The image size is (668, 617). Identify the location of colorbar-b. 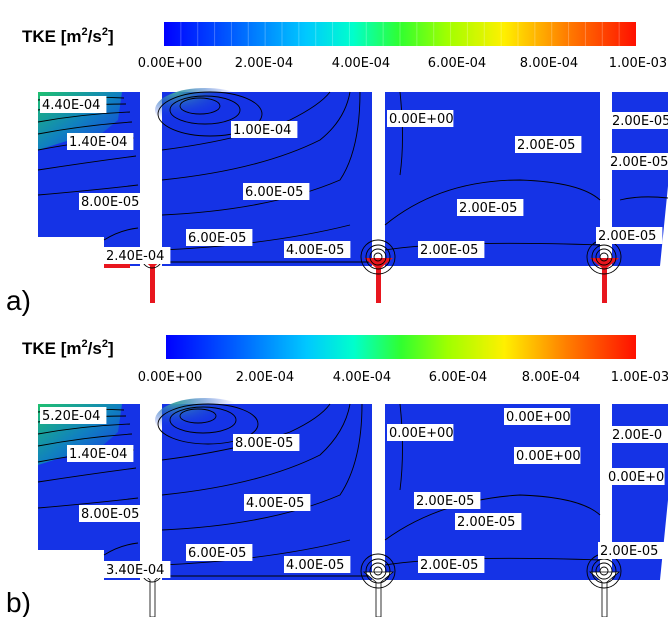
(401, 347).